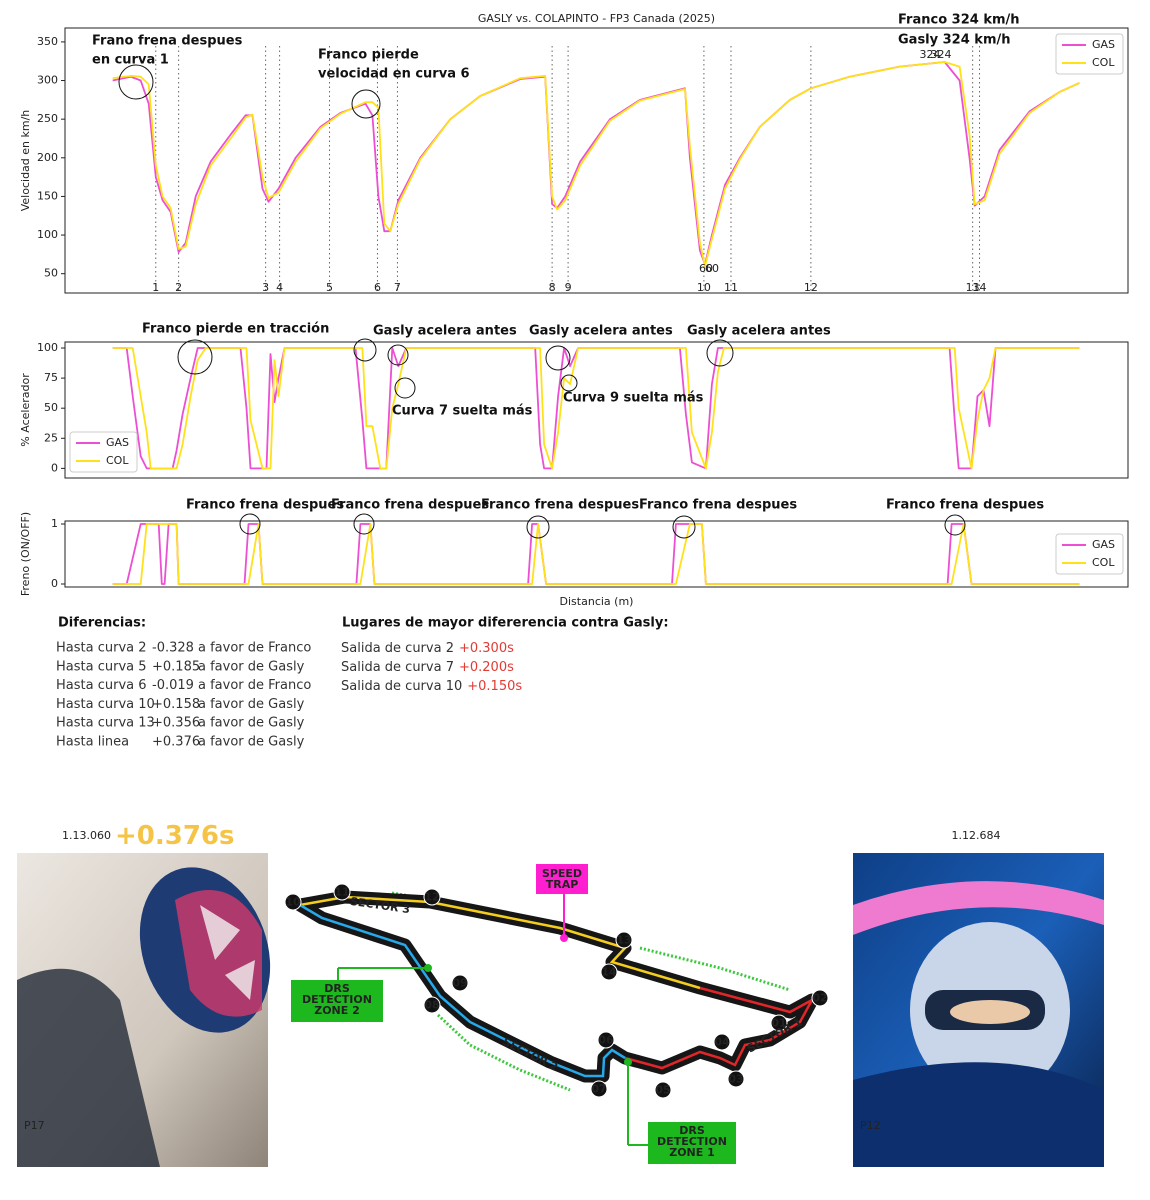 The height and width of the screenshot is (1200, 1150). I want to click on place-row: Salida de curva 2 +0.300s, so click(427, 648).